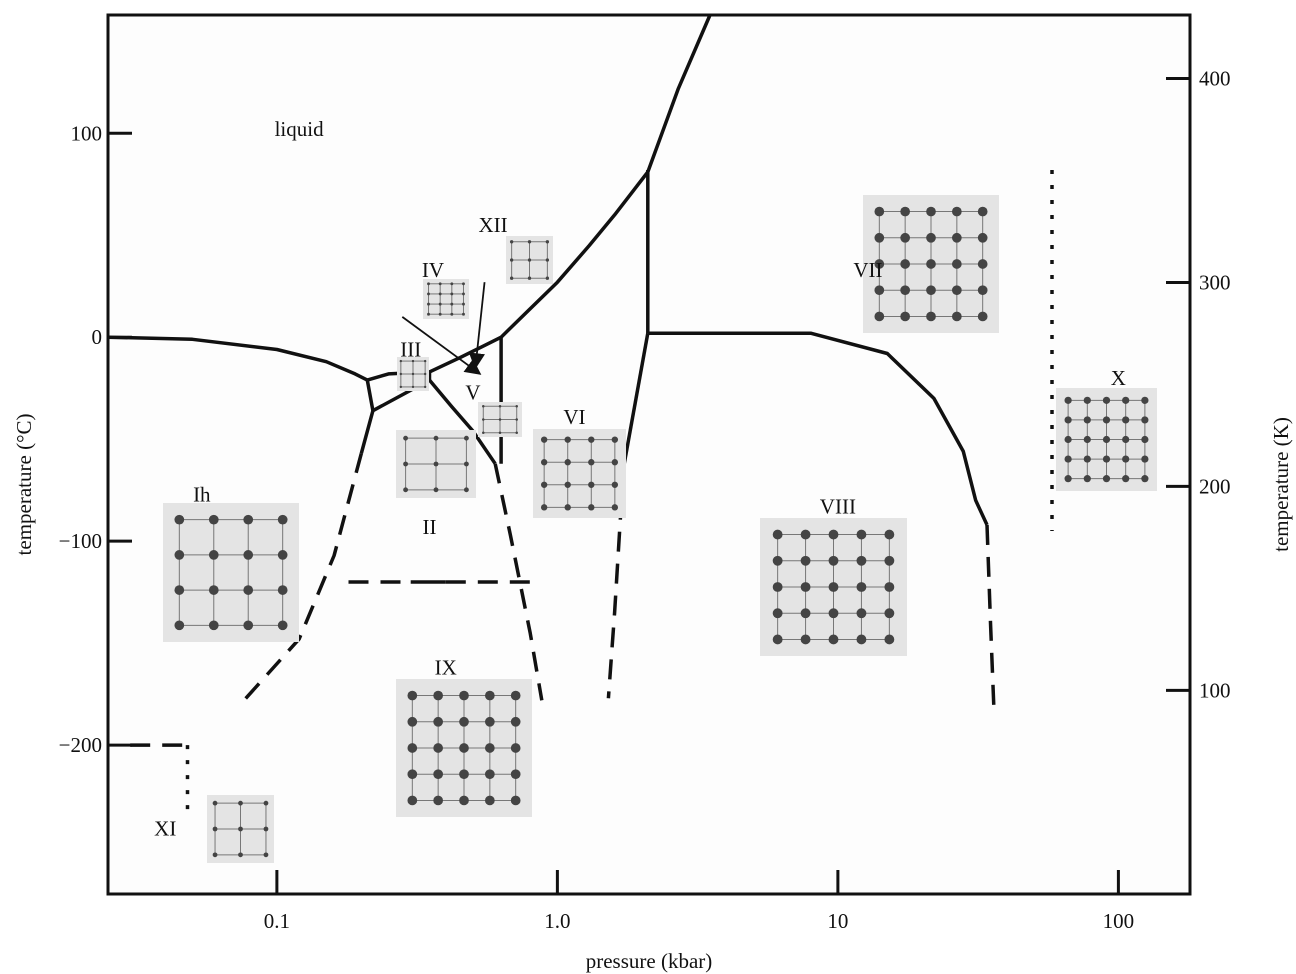 This screenshot has width=1296, height=974. What do you see at coordinates (165, 829) in the screenshot?
I see `phase-label-xi: XI` at bounding box center [165, 829].